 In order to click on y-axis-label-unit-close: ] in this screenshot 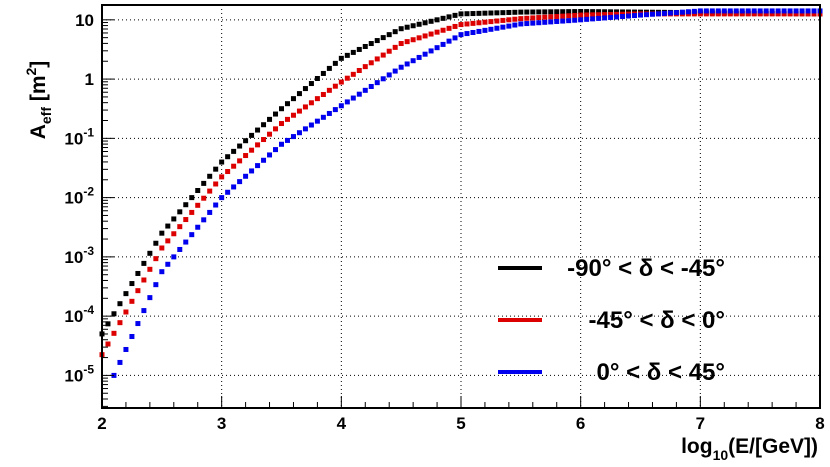, I will do `click(38, 64)`.